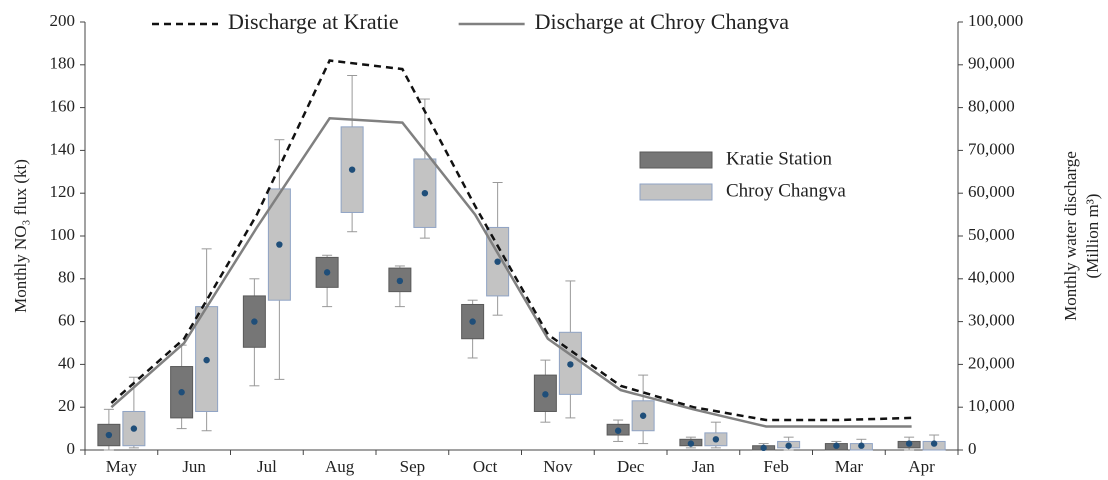 The image size is (1108, 480). I want to click on y2-axis-label: Monthly water discharge, so click(1070, 236).